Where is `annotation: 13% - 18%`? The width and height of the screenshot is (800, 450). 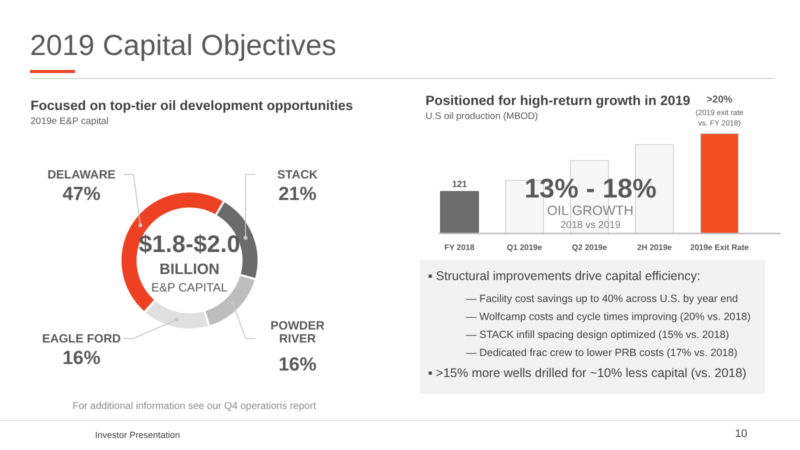 annotation: 13% - 18% is located at coordinates (590, 189).